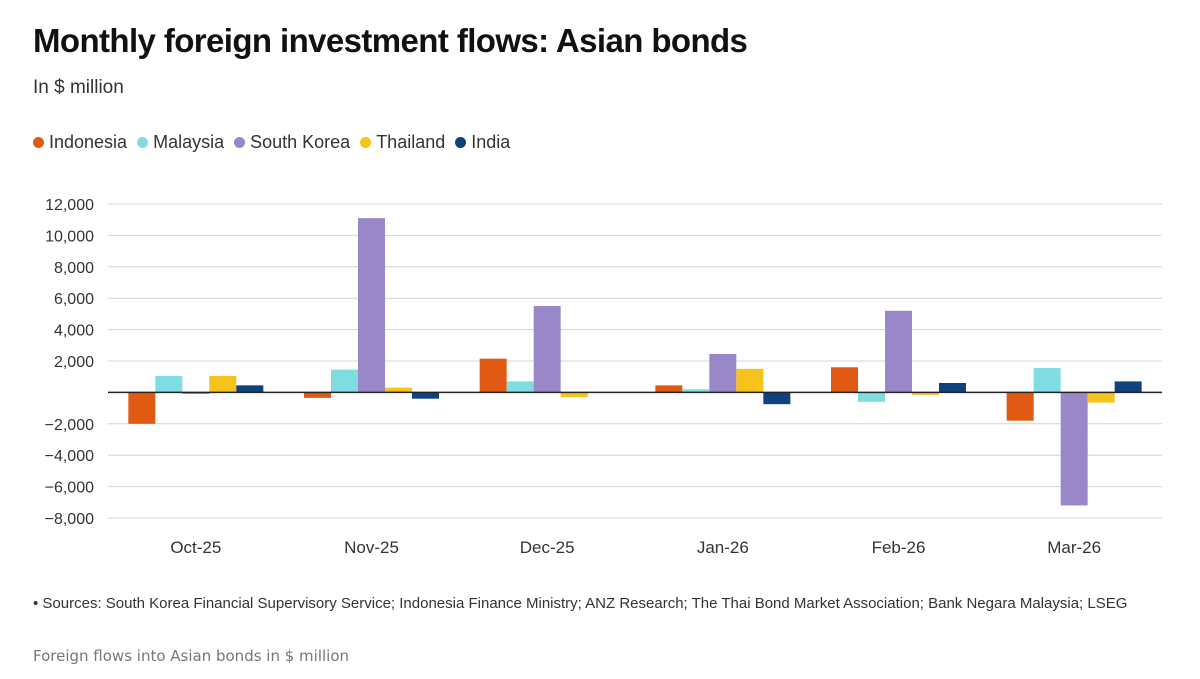  I want to click on y-tick-label: 10,000, so click(69, 236).